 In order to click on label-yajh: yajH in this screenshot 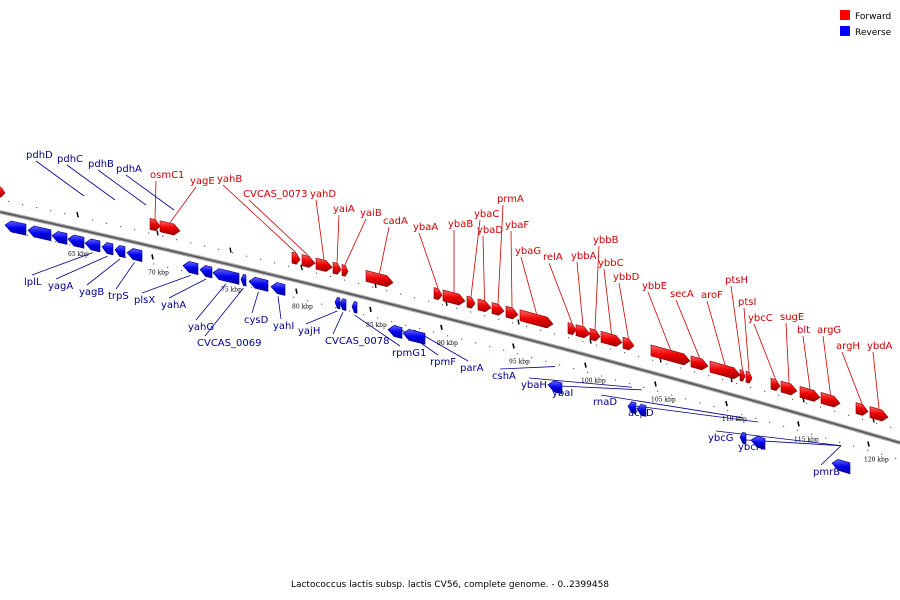, I will do `click(309, 331)`.